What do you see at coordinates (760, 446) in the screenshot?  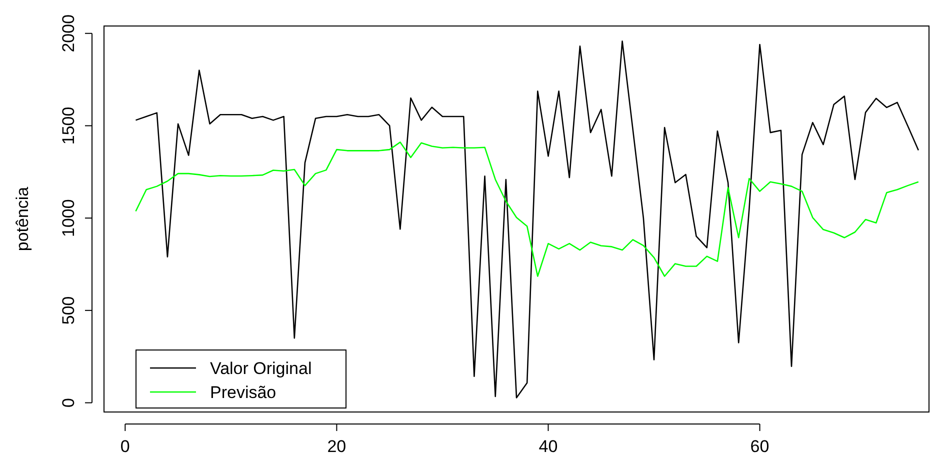 I see `x-tick-label: 60` at bounding box center [760, 446].